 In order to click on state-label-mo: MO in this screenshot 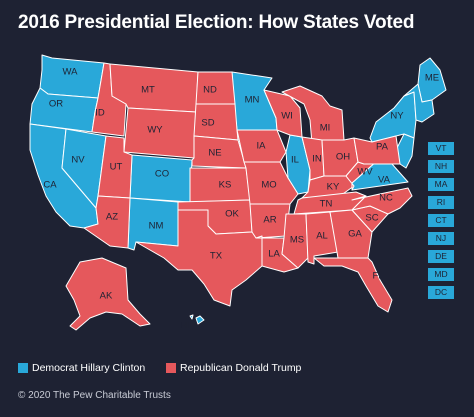, I will do `click(268, 185)`.